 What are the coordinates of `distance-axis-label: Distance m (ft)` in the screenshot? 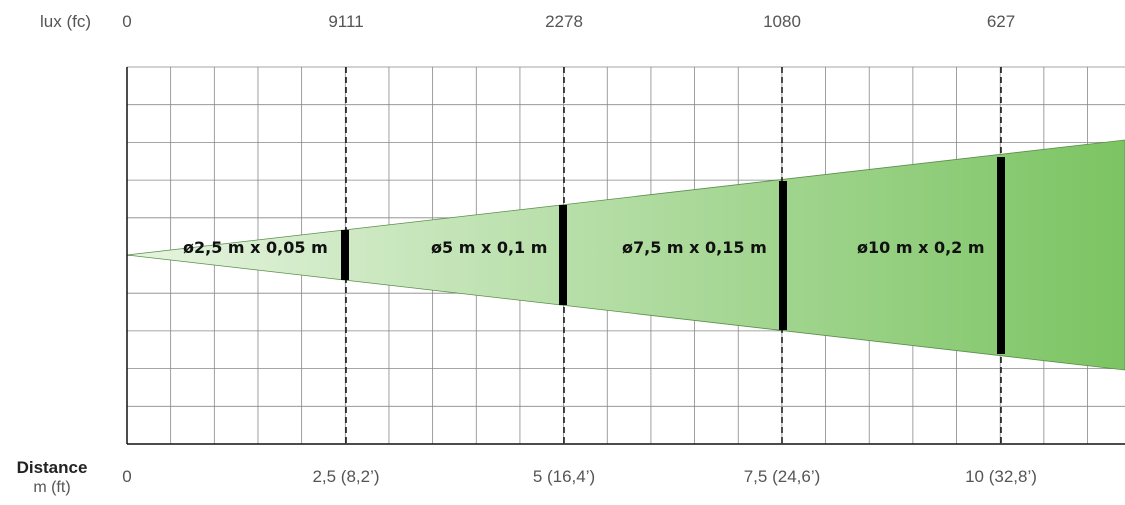 It's located at (52, 478).